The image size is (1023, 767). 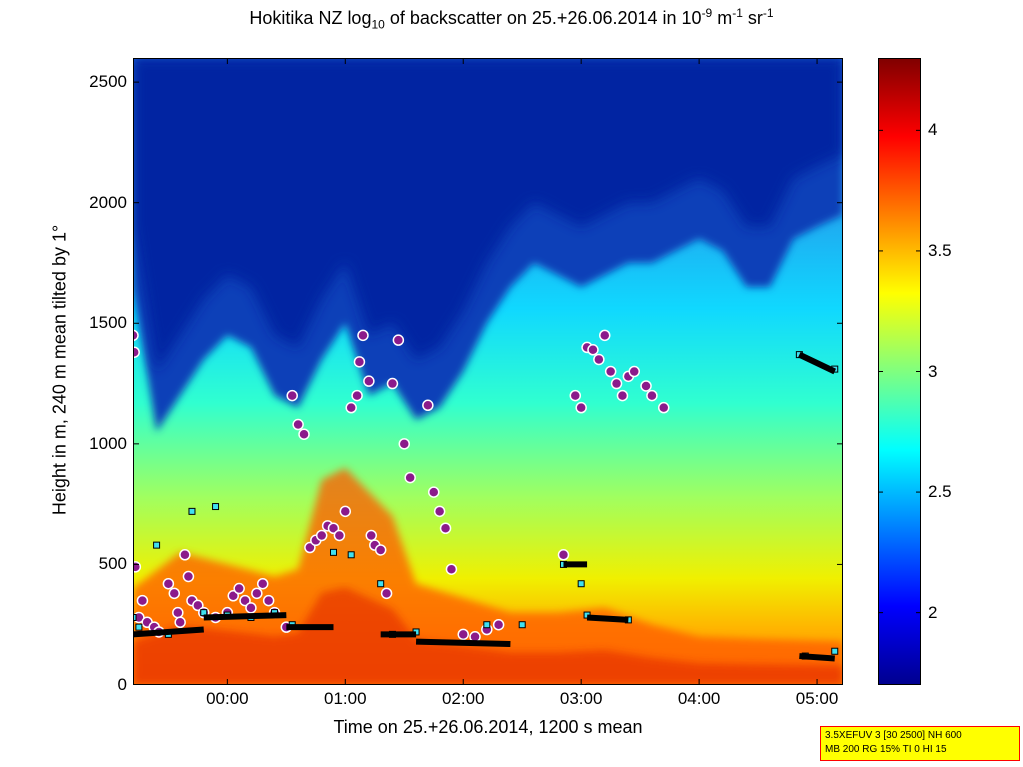 I want to click on x-tick-label-1: 01:00, so click(x=345, y=698).